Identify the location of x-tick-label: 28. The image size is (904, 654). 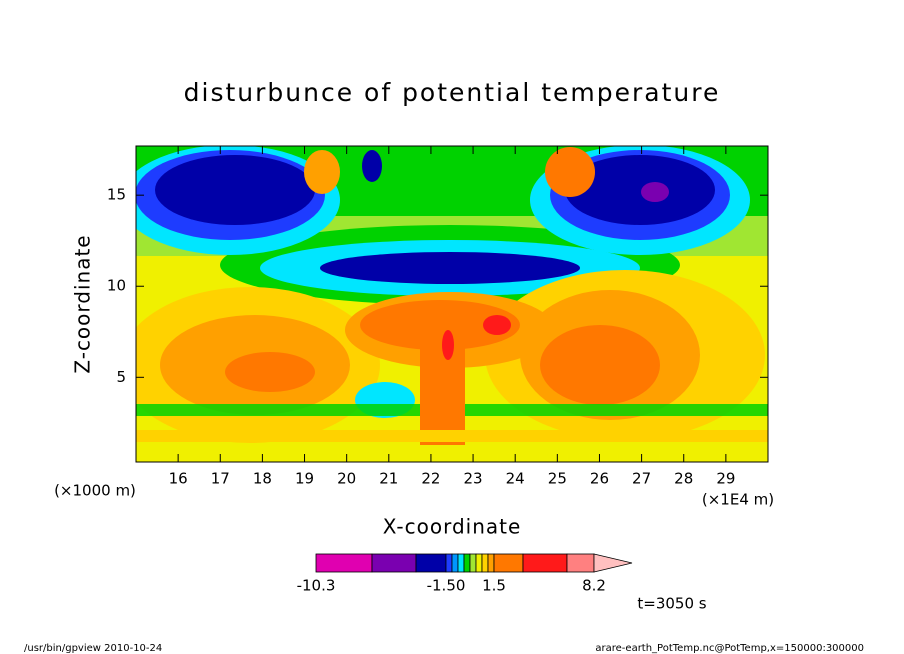
(683, 479).